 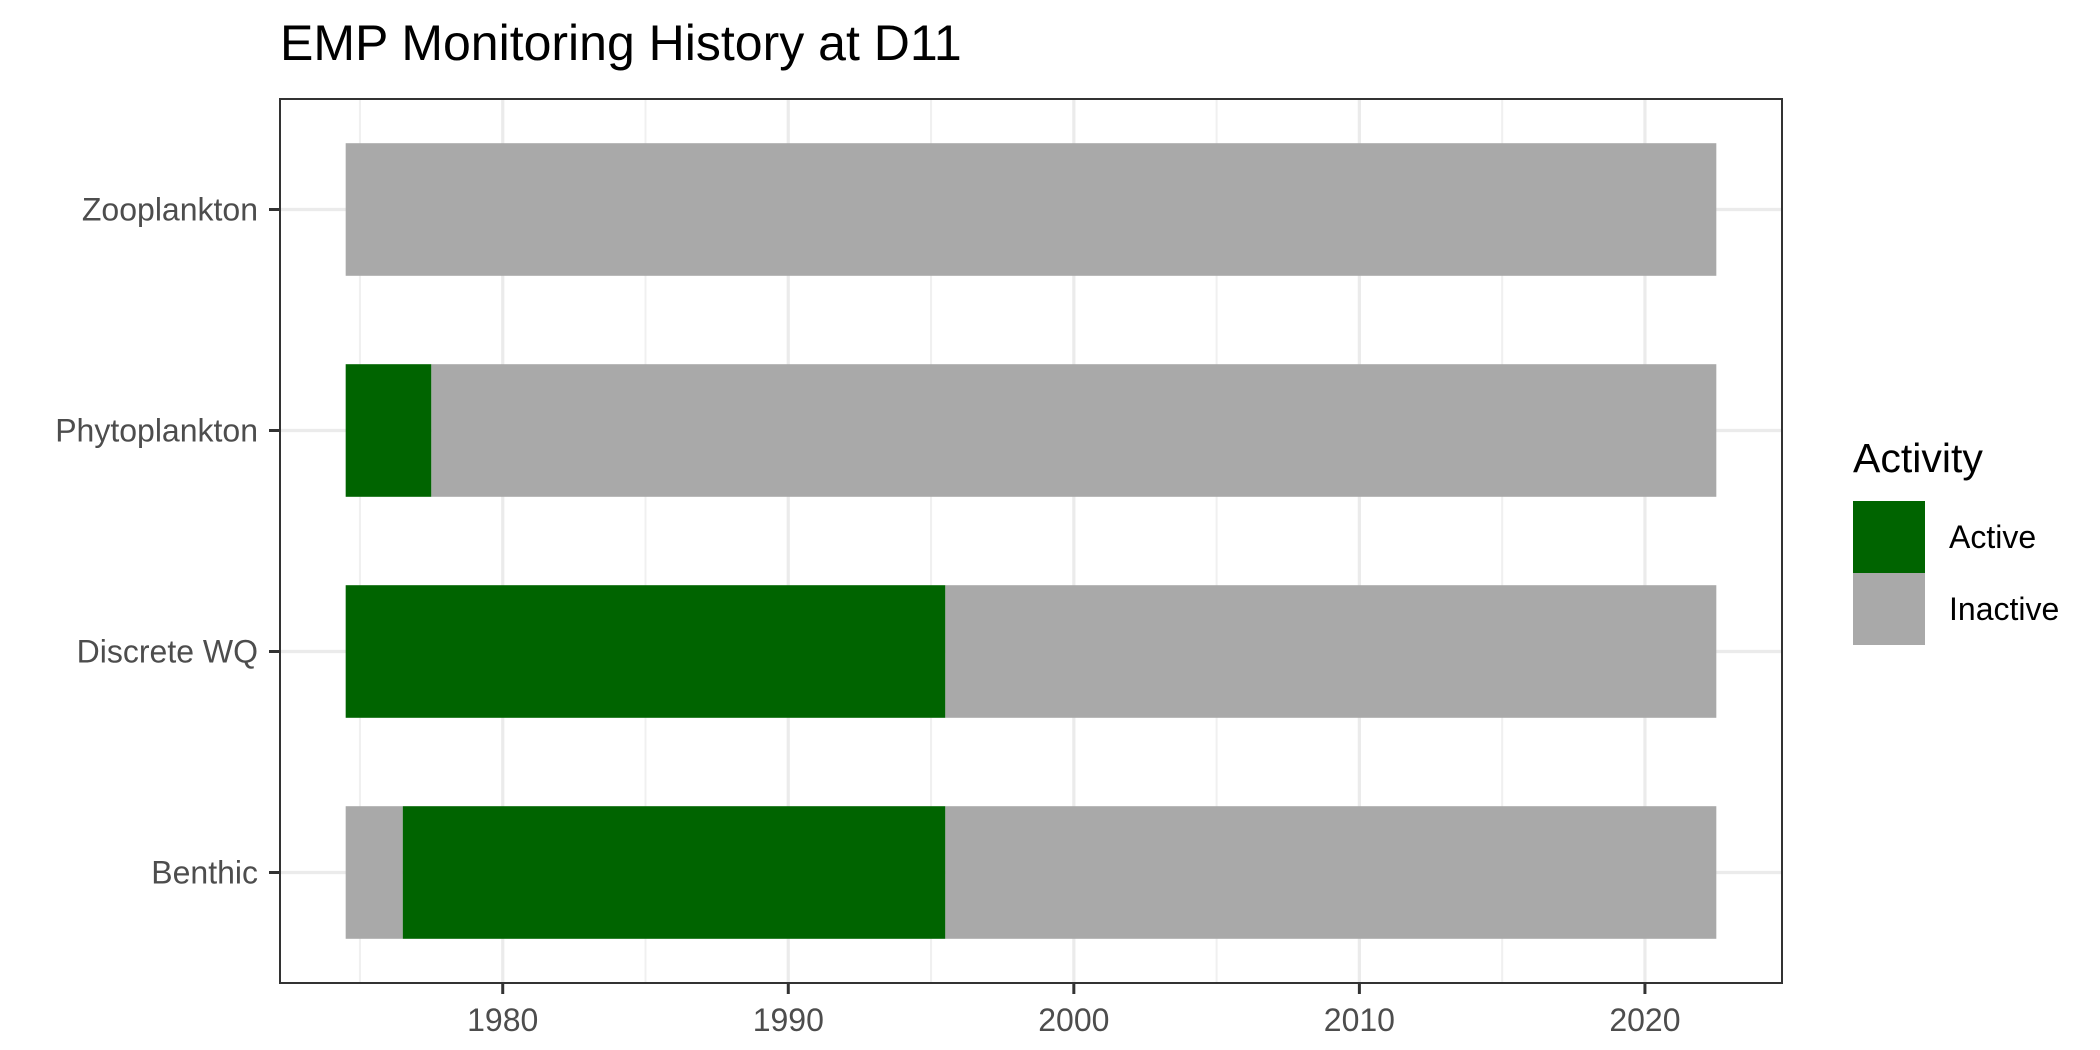 I want to click on y-tick-label: Benthic, so click(x=204, y=873).